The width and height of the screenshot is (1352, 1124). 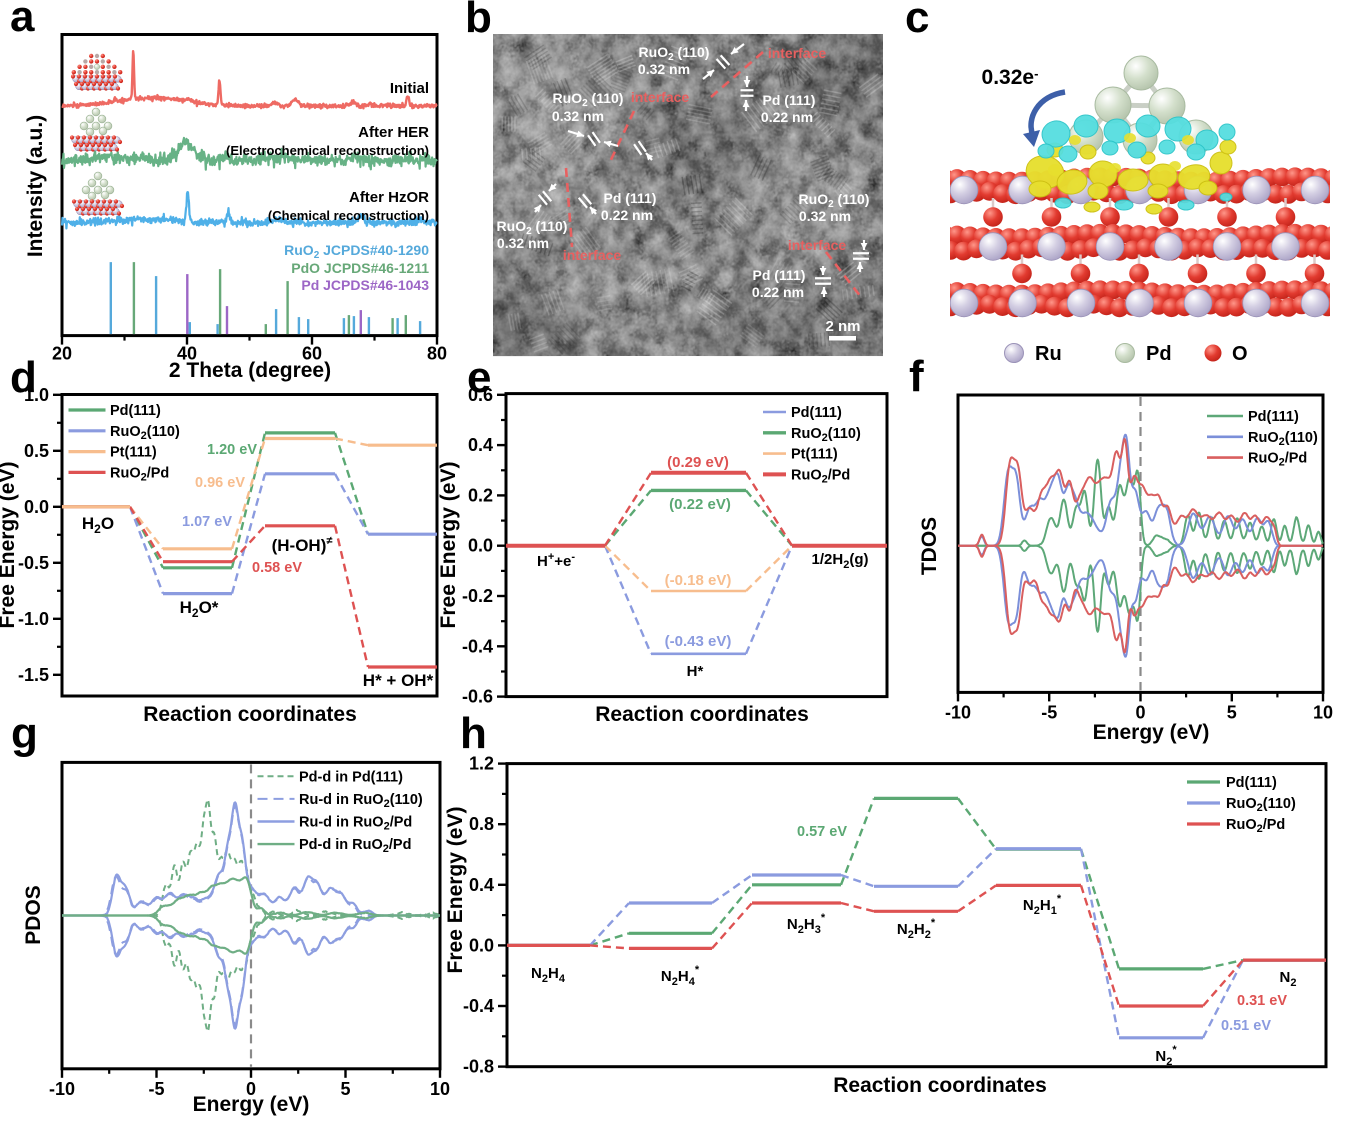 What do you see at coordinates (356, 251) in the screenshot?
I see `svg-text: RuO2 JCPDS#40-1290` at bounding box center [356, 251].